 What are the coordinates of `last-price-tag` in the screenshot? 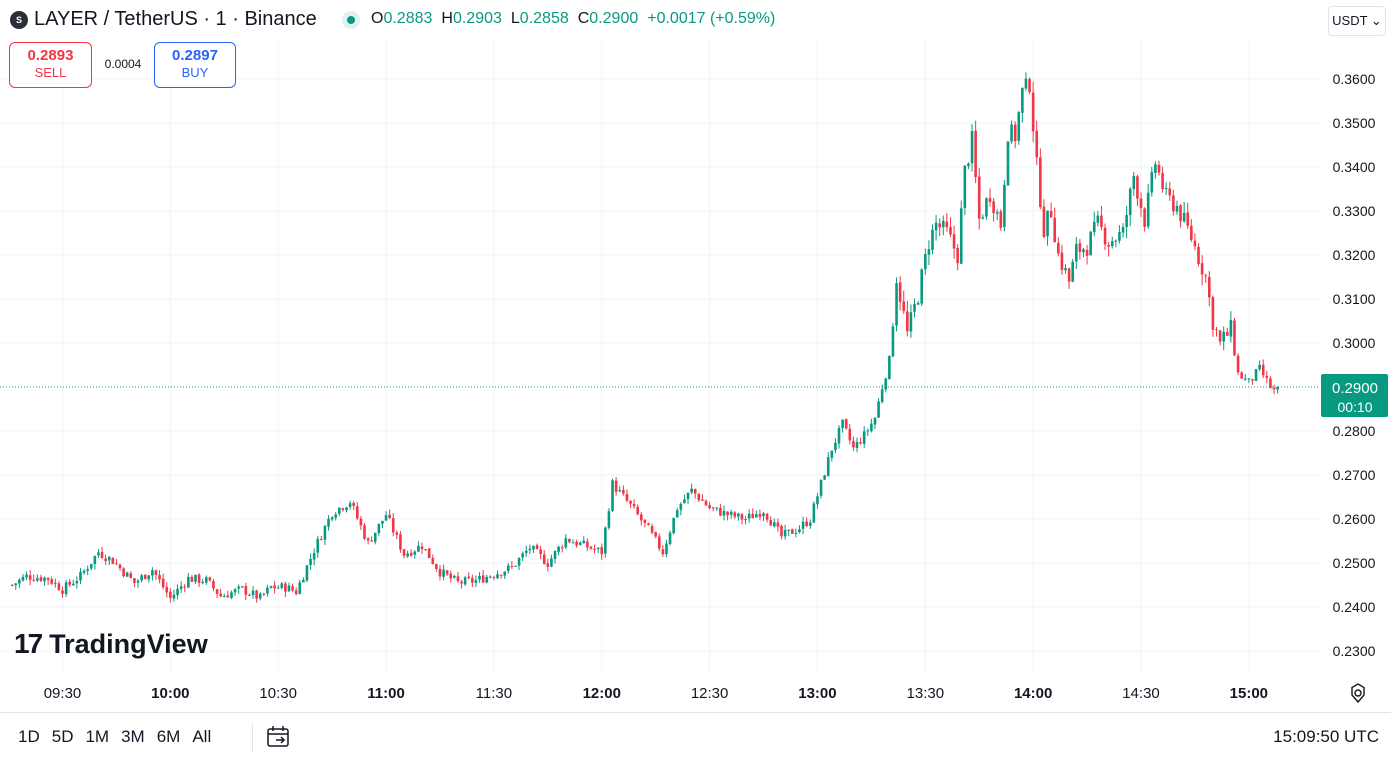 It's located at (1354, 395).